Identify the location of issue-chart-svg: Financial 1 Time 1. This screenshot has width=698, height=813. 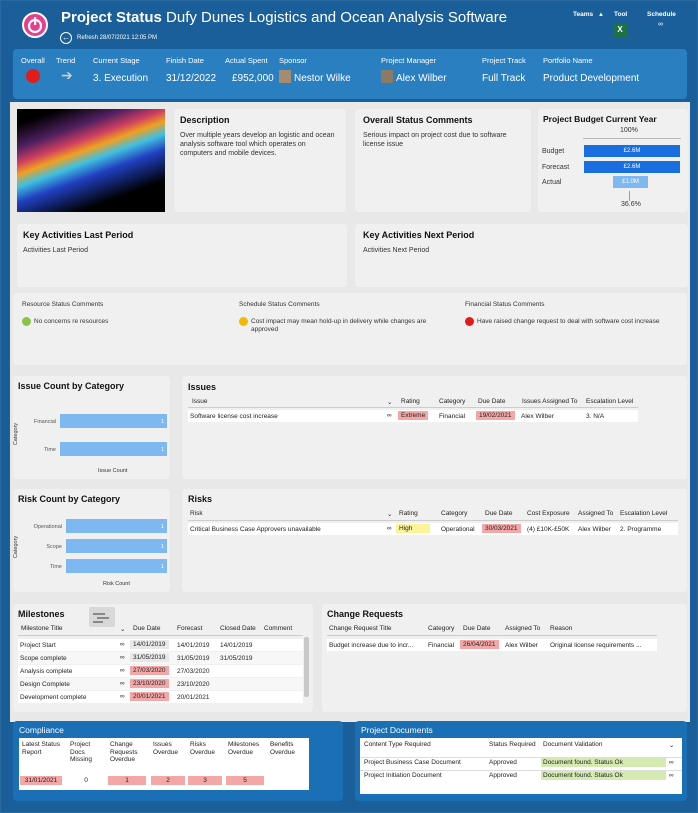
(100, 435).